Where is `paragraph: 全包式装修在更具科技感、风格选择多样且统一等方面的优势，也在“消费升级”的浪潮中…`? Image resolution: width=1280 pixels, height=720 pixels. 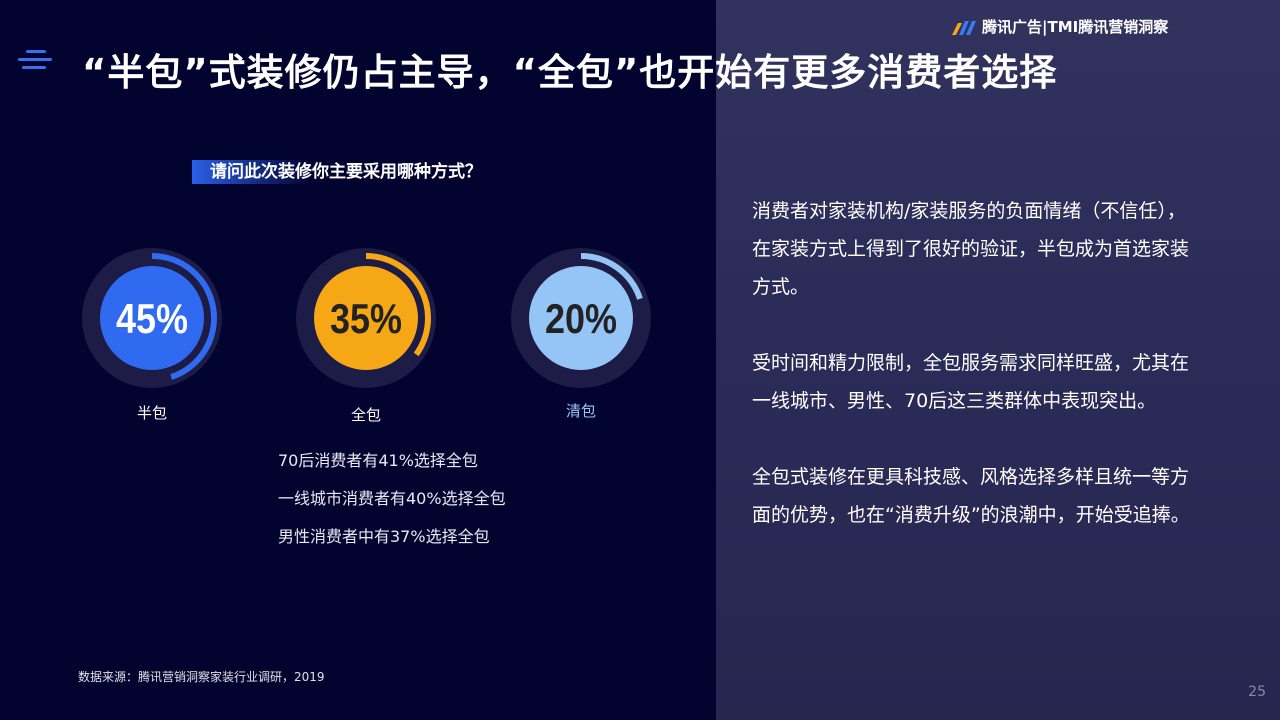 paragraph: 全包式装修在更具科技感、风格选择多样且统一等方面的优势，也在“消费升级”的浪潮中… is located at coordinates (971, 496).